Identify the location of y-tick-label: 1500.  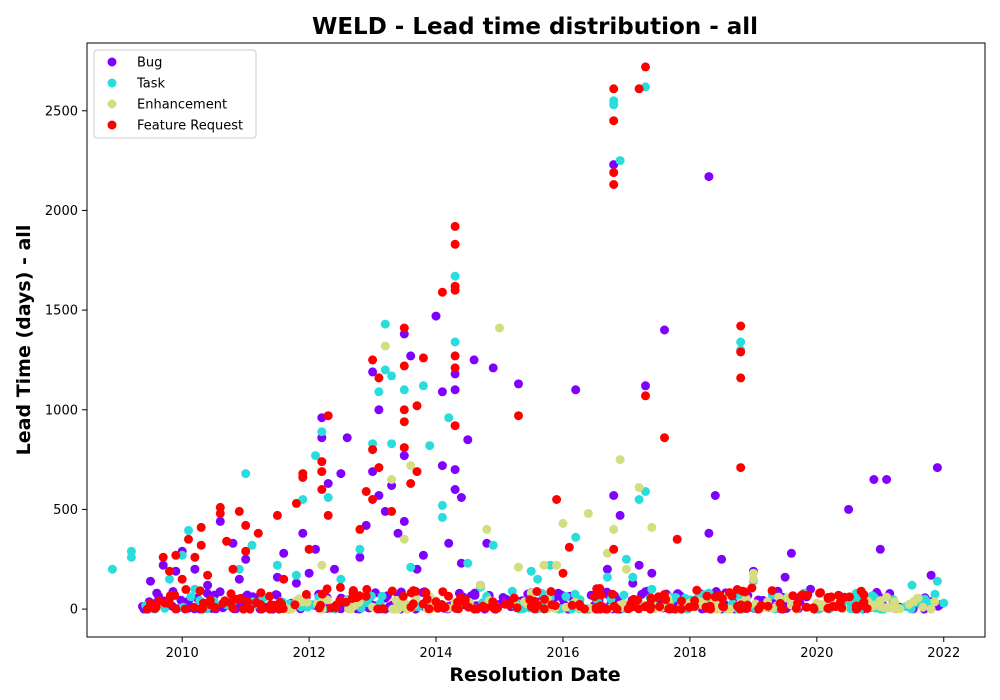
(61, 311).